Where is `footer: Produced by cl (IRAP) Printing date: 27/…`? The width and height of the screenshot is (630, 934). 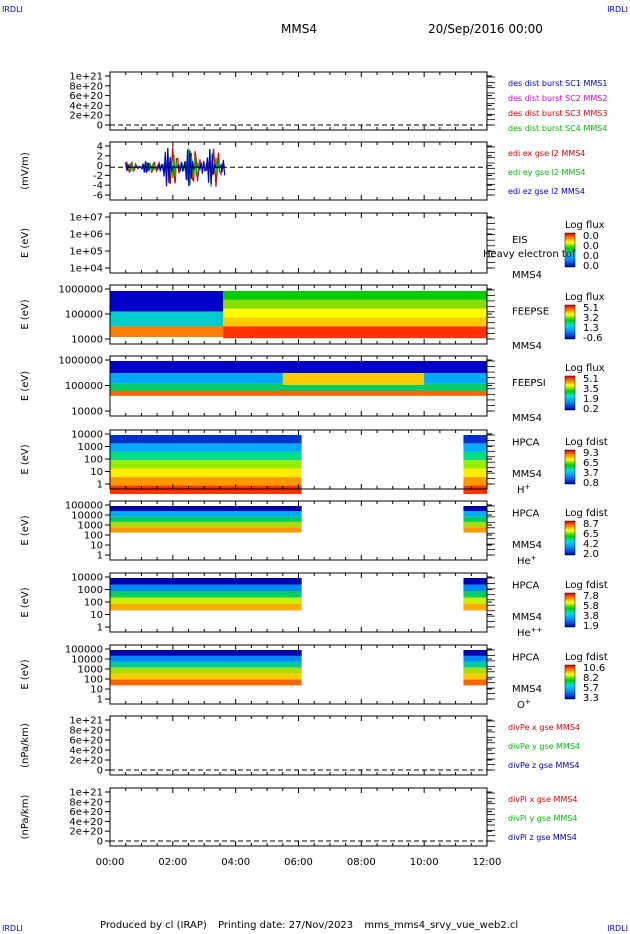 footer: Produced by cl (IRAP) Printing date: 27/… is located at coordinates (309, 925).